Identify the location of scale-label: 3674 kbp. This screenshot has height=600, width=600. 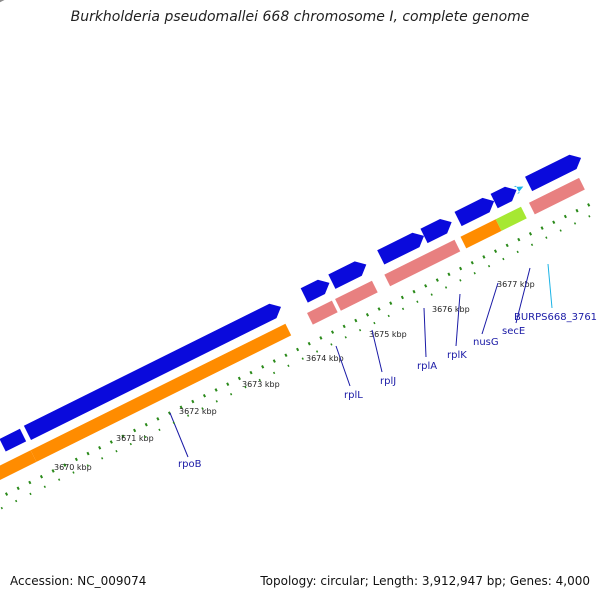
(325, 358).